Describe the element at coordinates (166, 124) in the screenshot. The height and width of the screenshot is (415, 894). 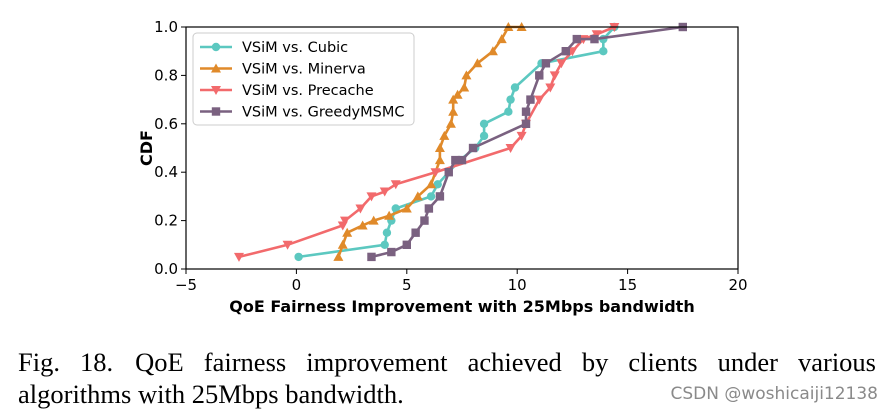
I see `y-tick-label-3: 0.6` at that location.